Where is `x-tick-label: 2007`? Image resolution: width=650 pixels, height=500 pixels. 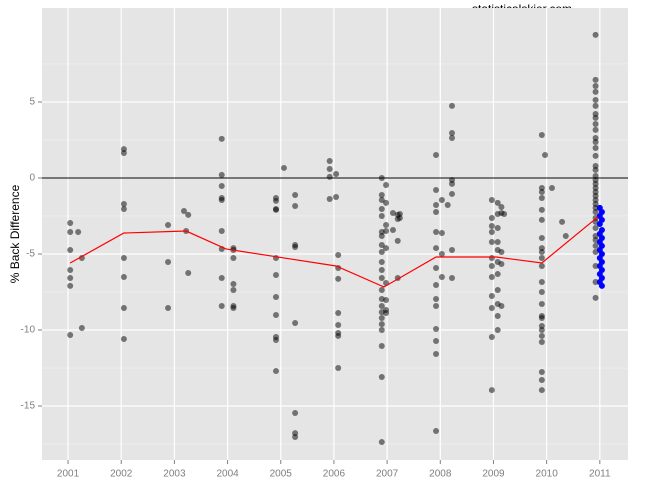
x-tick-label: 2007 is located at coordinates (387, 474).